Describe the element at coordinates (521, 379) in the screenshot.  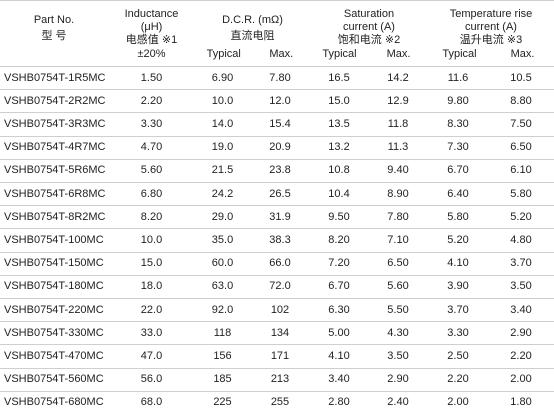
I see `cell-value: 2.00` at that location.